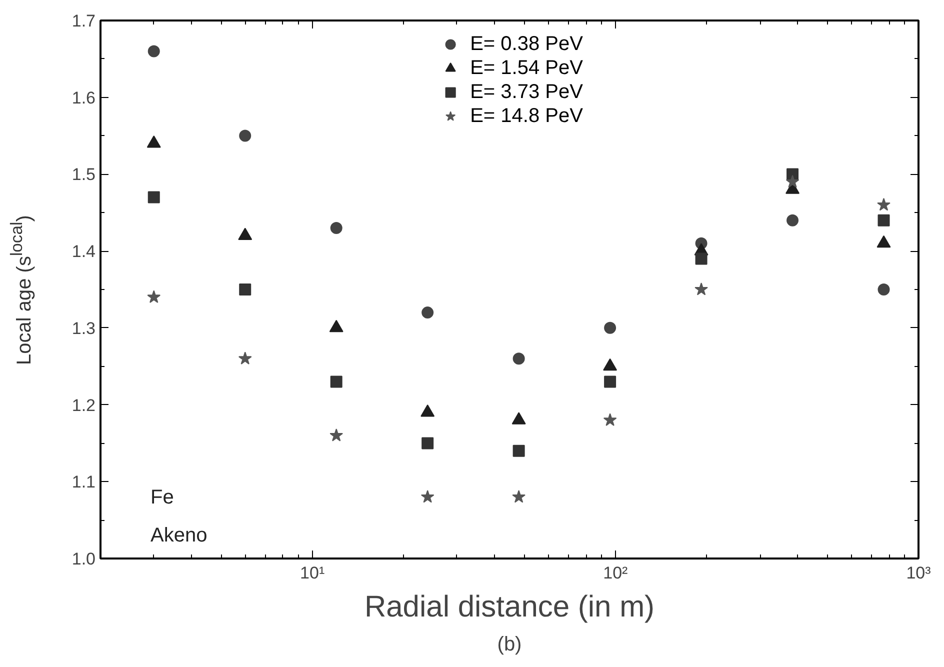 The width and height of the screenshot is (944, 667). Describe the element at coordinates (84, 252) in the screenshot. I see `y-tick-label: 1.4` at that location.